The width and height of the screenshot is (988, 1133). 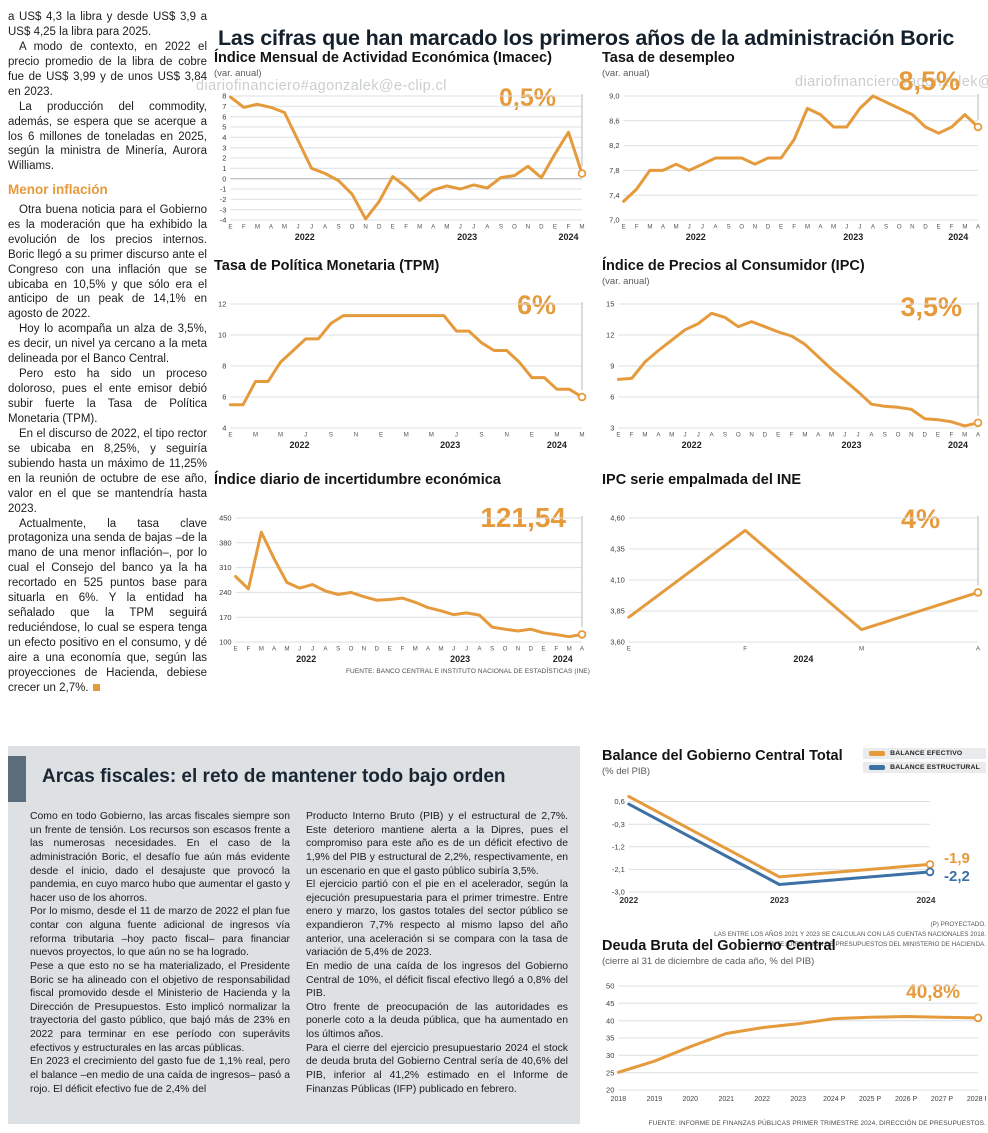 What do you see at coordinates (924, 753) in the screenshot?
I see `legend-item-efectivo: BALANCE EFECTIVO` at bounding box center [924, 753].